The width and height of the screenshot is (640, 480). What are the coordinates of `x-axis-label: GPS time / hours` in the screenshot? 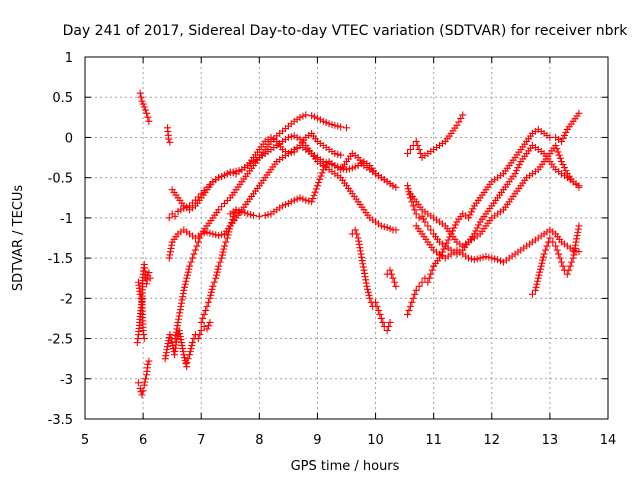 It's located at (345, 466).